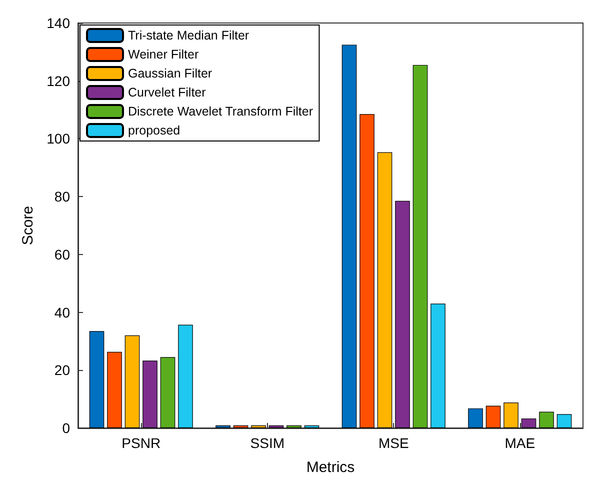 This screenshot has width=613, height=491. Describe the element at coordinates (154, 131) in the screenshot. I see `legend-label: proposed` at that location.